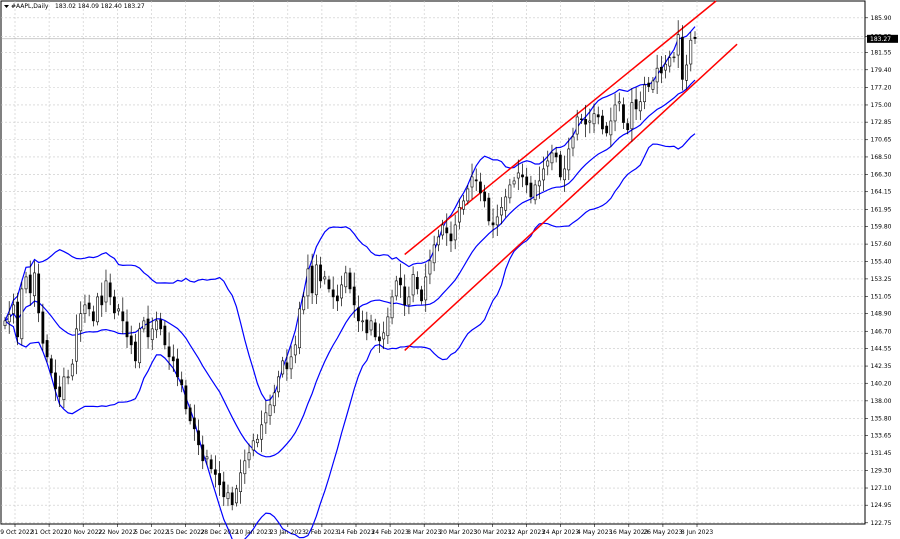  What do you see at coordinates (881, 488) in the screenshot?
I see `y-tick-label: 127.10` at bounding box center [881, 488].